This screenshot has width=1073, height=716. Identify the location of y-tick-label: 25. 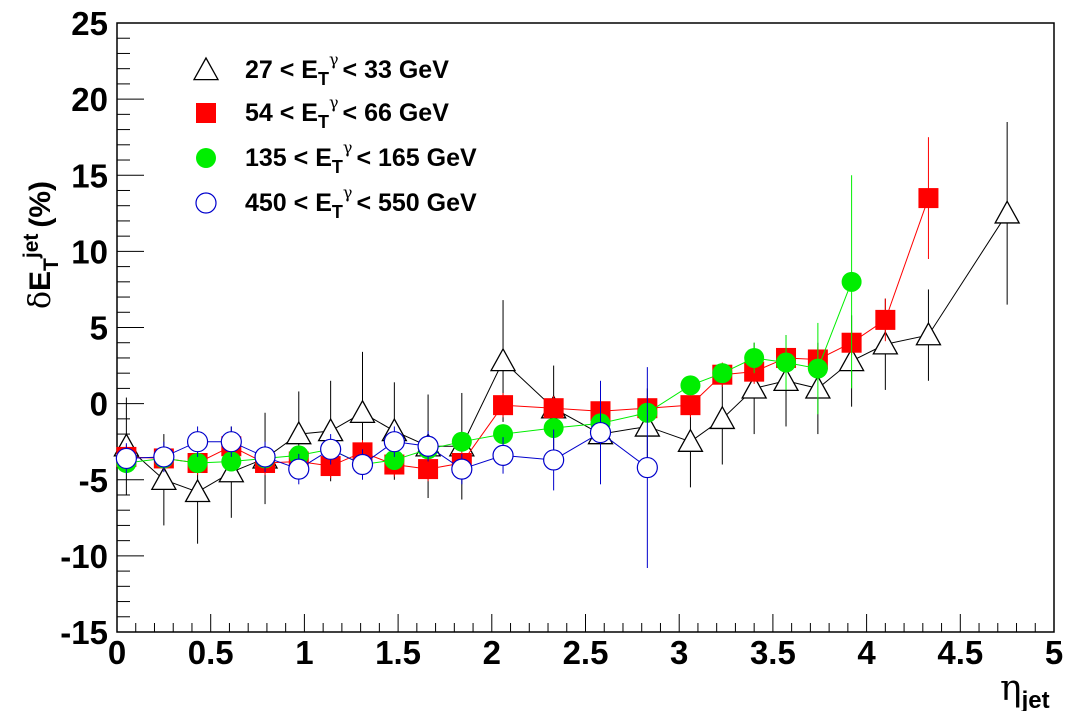
(89, 23).